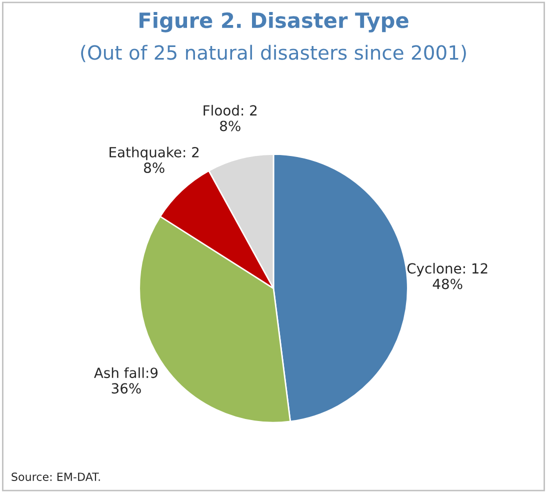  What do you see at coordinates (126, 372) in the screenshot?
I see `slice-label: Ash fall:9` at bounding box center [126, 372].